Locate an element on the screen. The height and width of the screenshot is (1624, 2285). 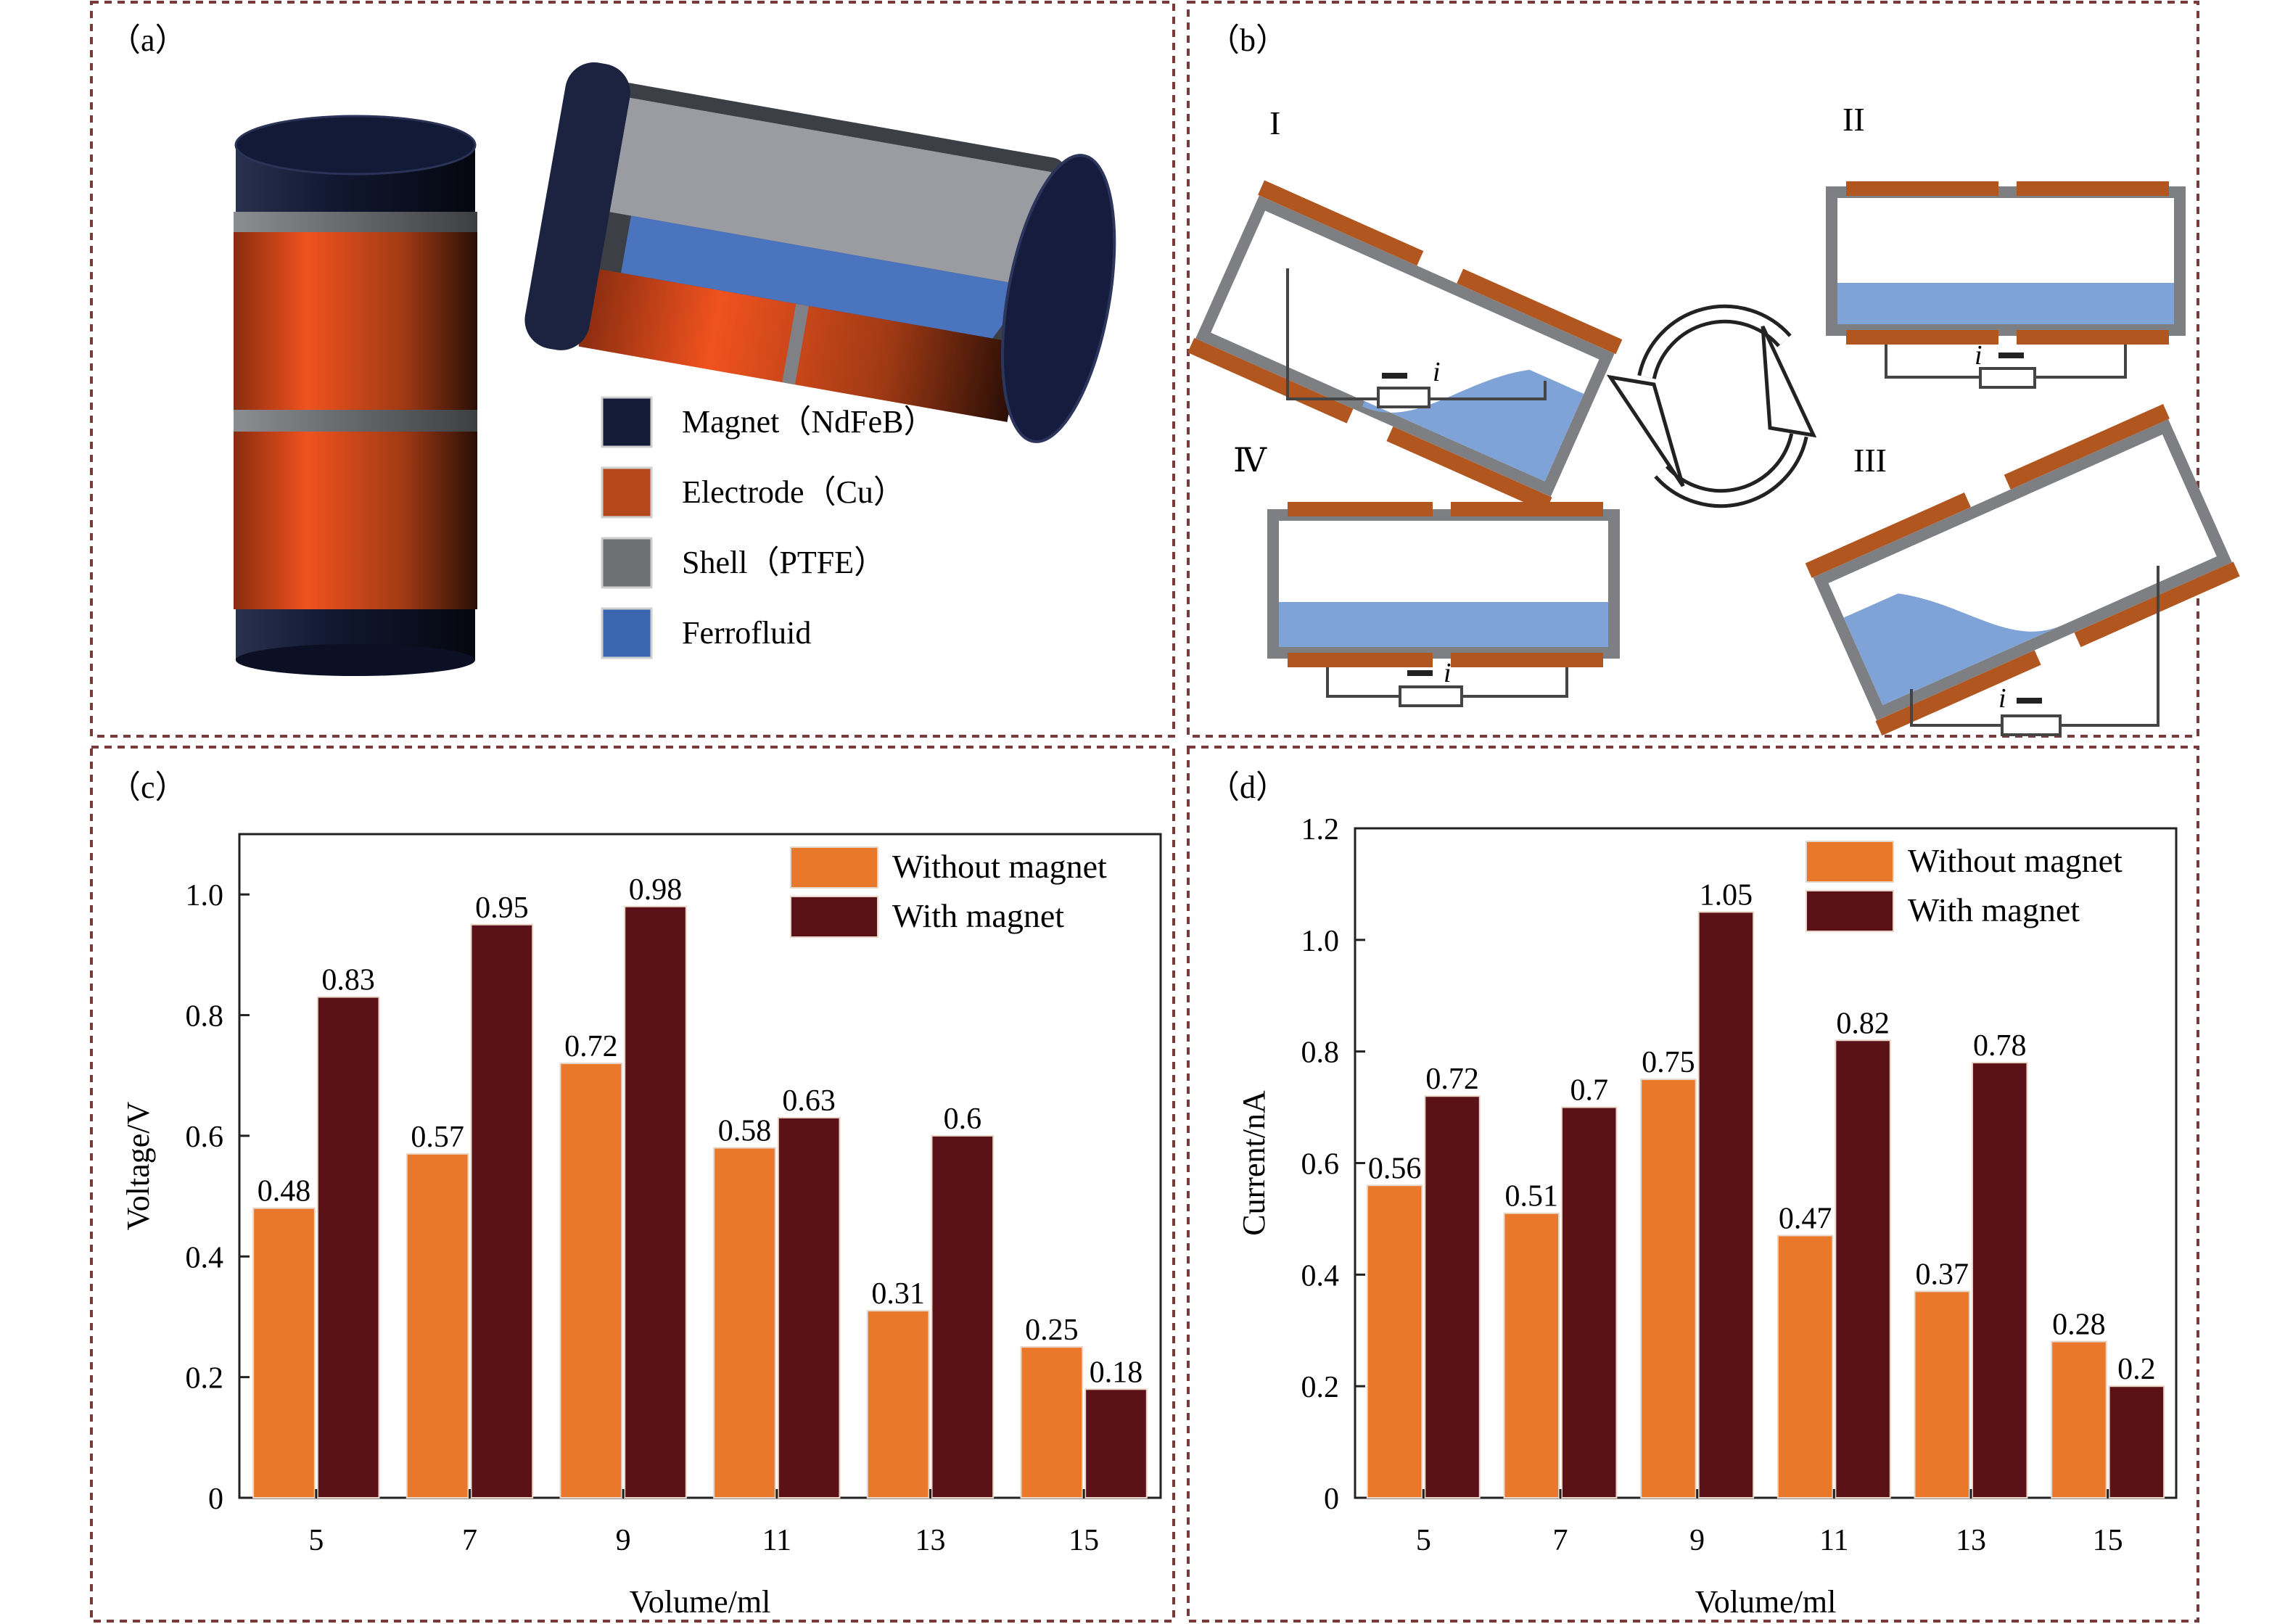
panel-c-label: （c） is located at coordinates (148, 787).